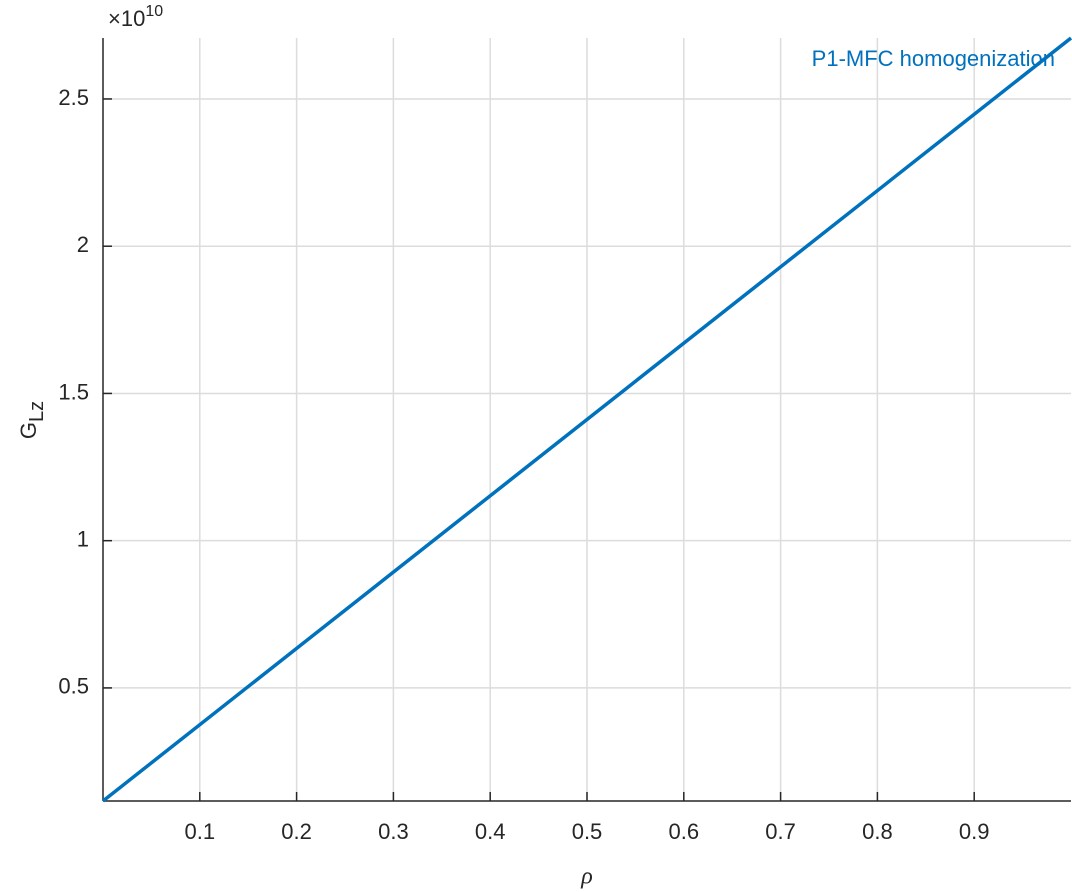 This screenshot has height=892, width=1072. Describe the element at coordinates (587, 831) in the screenshot. I see `x-tick-label: 0.5` at that location.